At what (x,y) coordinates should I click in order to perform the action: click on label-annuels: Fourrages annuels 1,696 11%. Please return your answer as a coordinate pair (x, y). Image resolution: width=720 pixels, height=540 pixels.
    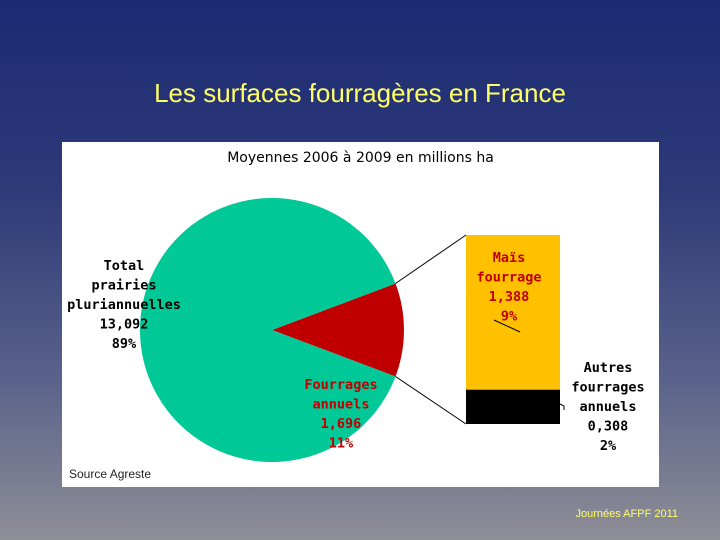
    Looking at the image, I should click on (340, 414).